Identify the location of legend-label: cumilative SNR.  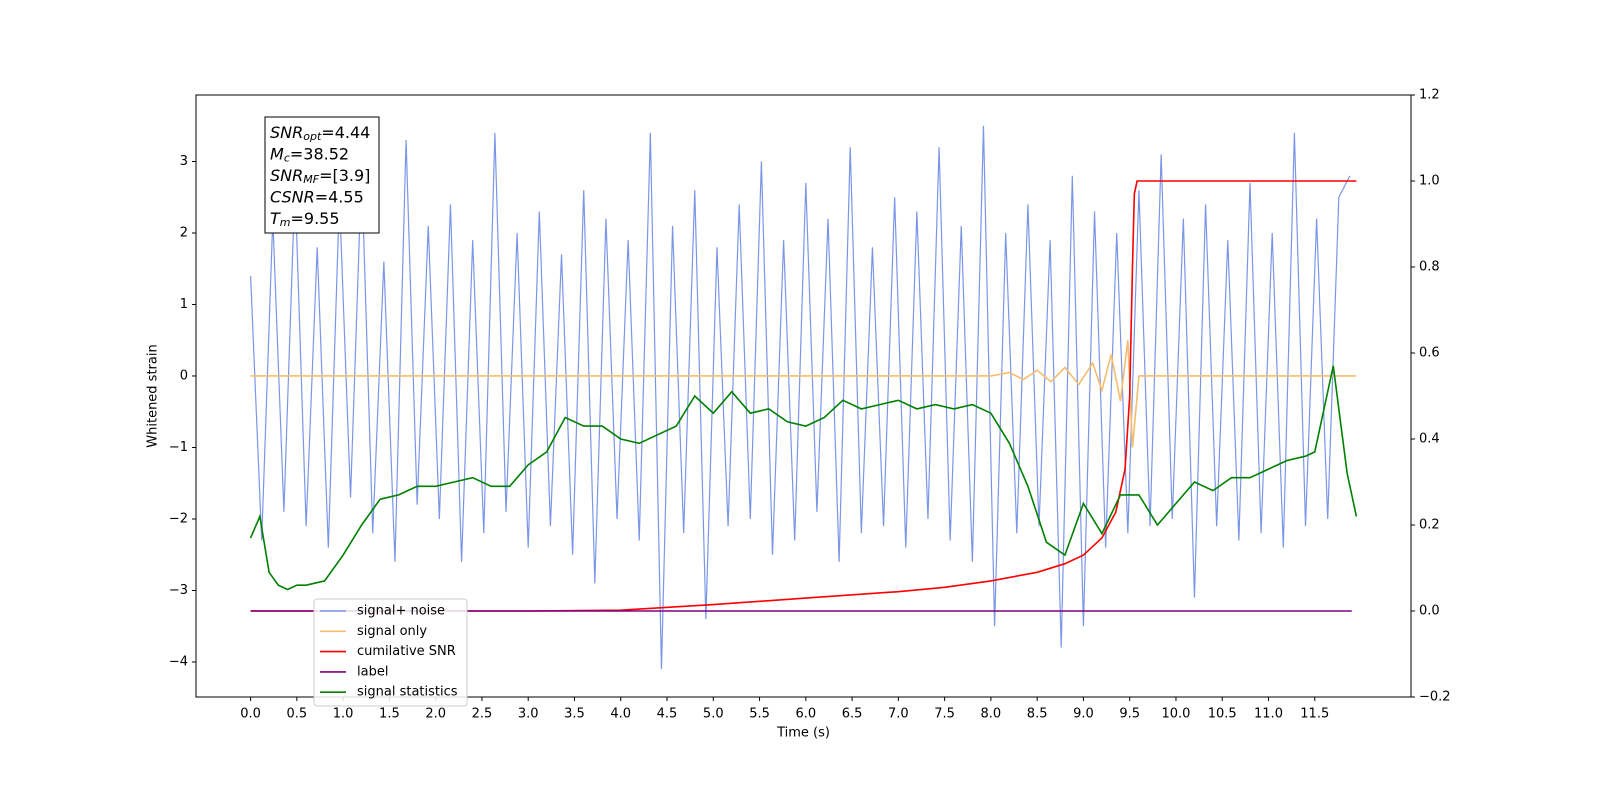
(406, 651).